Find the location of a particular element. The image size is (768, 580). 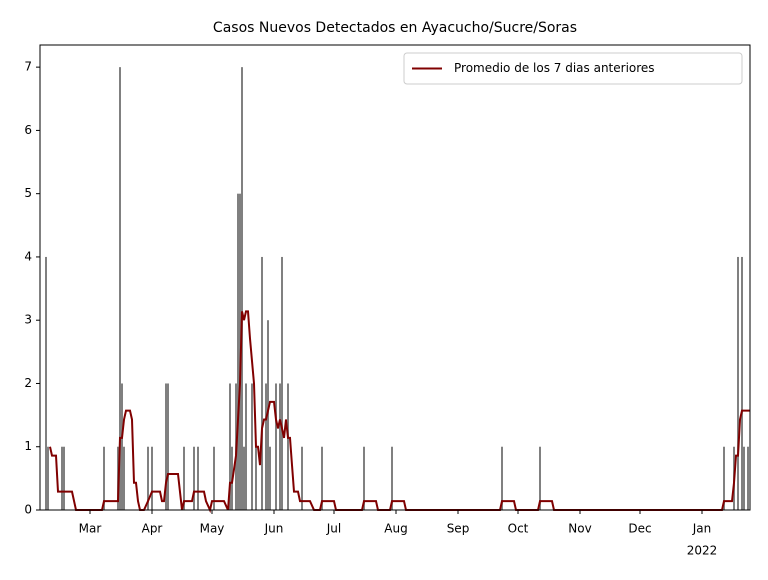

x-tick-label: May is located at coordinates (212, 529).